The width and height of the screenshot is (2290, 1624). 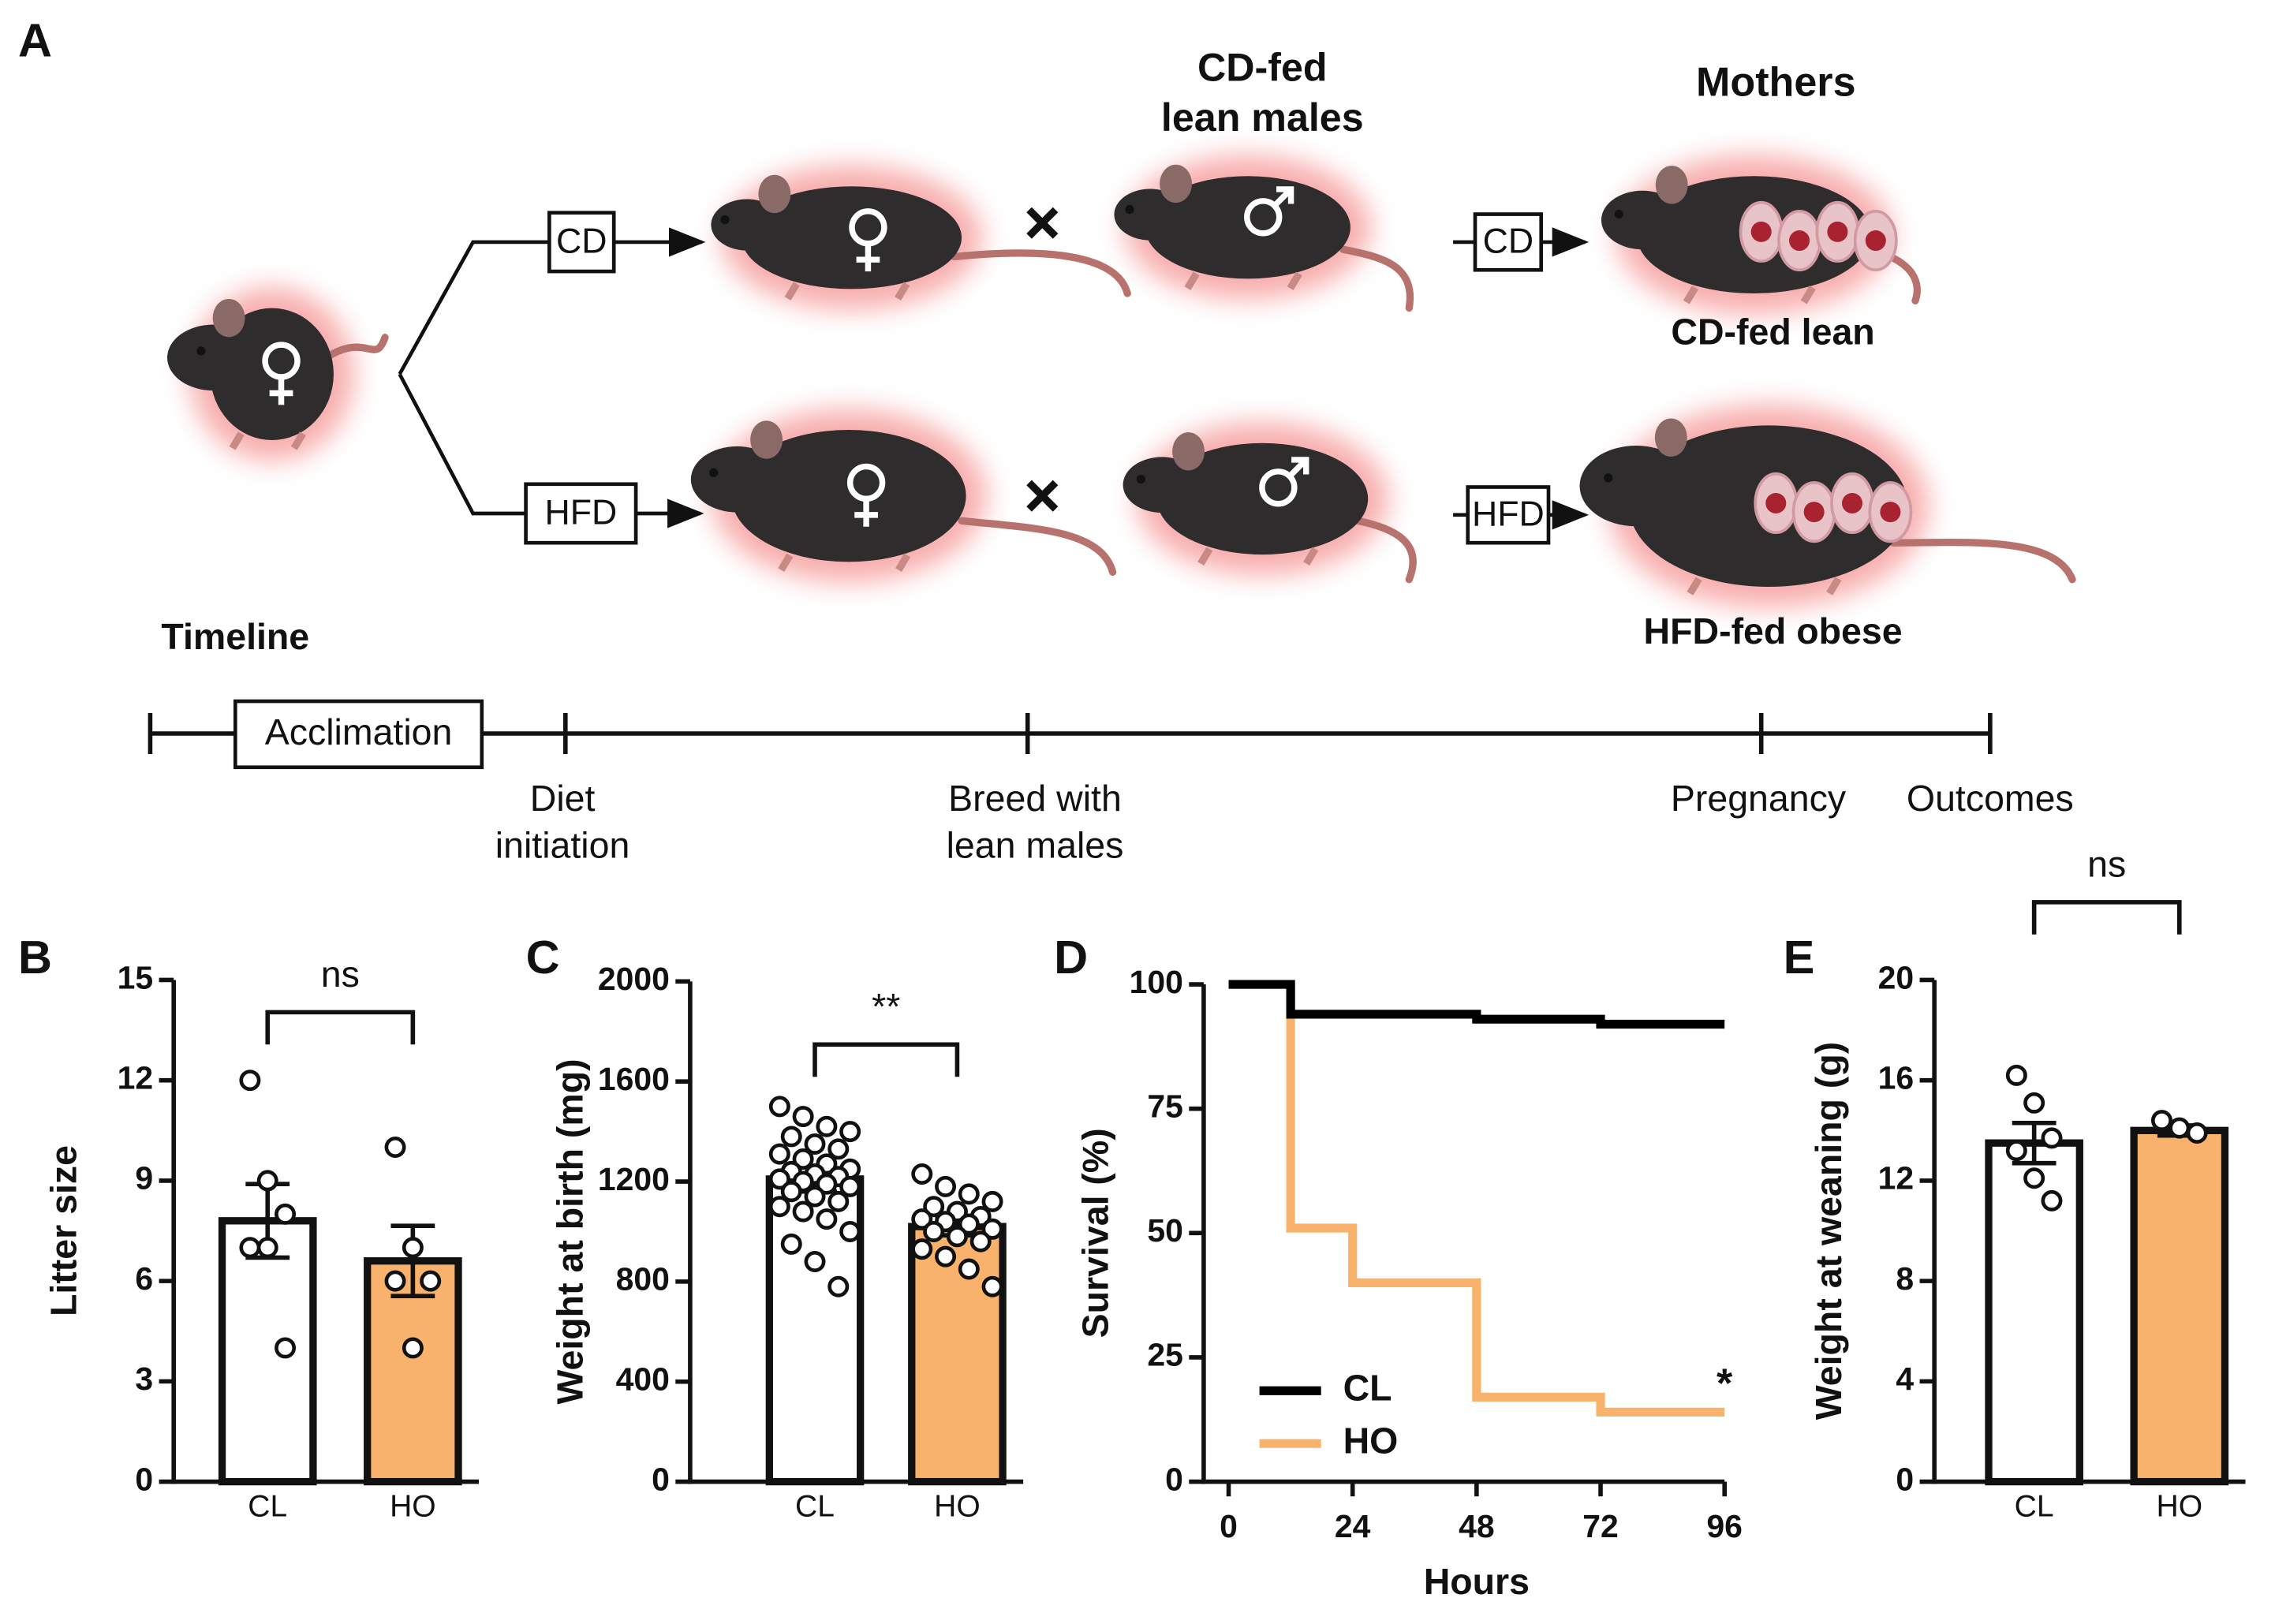 I want to click on mouse-head, so click(x=747, y=225).